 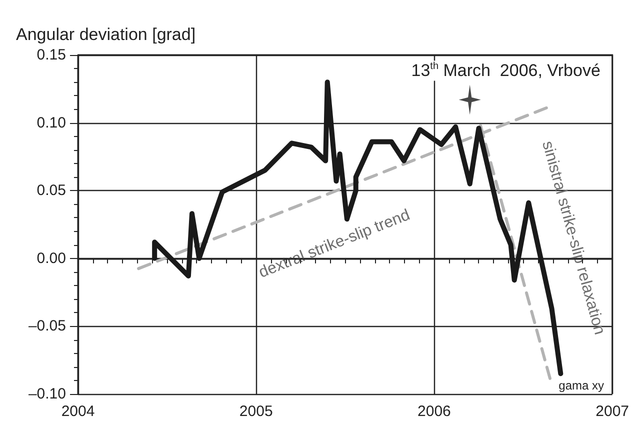 I want to click on y-tick-label: 0.05, so click(x=51, y=191).